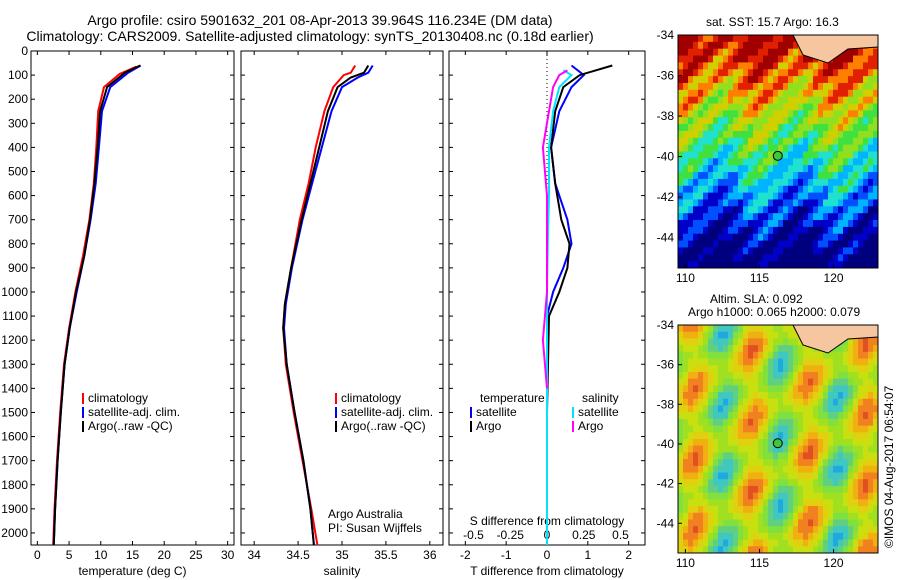 This screenshot has height=580, width=900. I want to click on y-tick-label: 1500, so click(14, 412).